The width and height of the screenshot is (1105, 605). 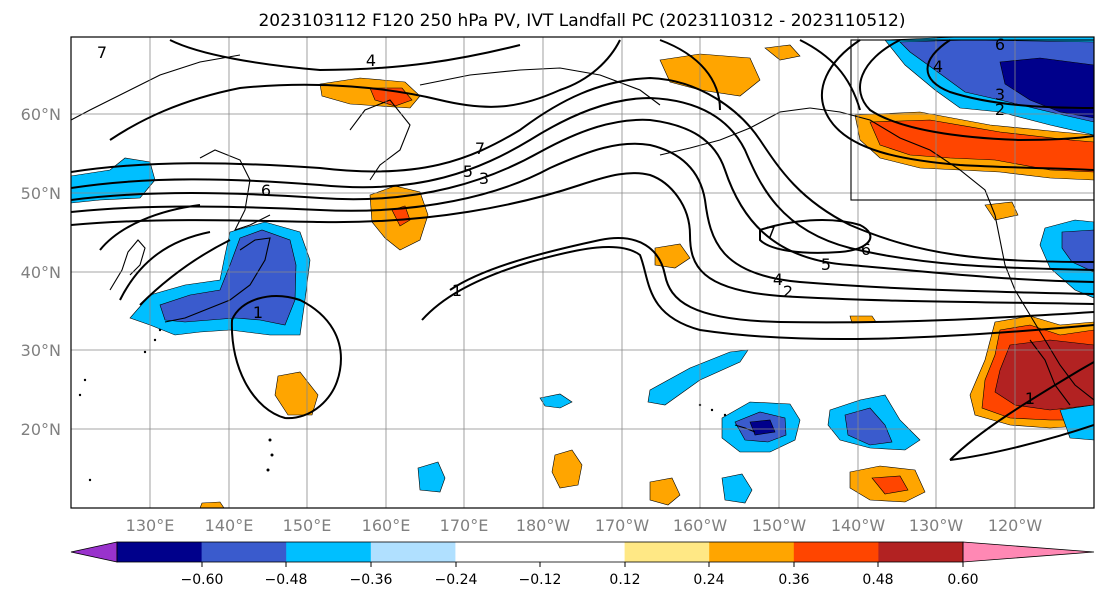 What do you see at coordinates (708, 580) in the screenshot?
I see `colorbar-tick-label: 0.24` at bounding box center [708, 580].